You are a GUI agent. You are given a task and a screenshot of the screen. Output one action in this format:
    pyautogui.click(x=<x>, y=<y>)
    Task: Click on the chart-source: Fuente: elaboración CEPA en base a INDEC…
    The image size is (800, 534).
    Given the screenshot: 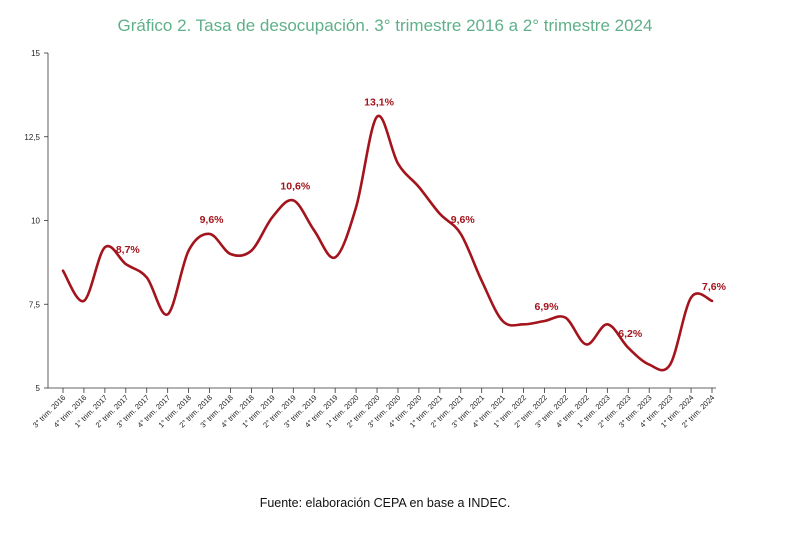 What is the action you would take?
    pyautogui.click(x=385, y=503)
    